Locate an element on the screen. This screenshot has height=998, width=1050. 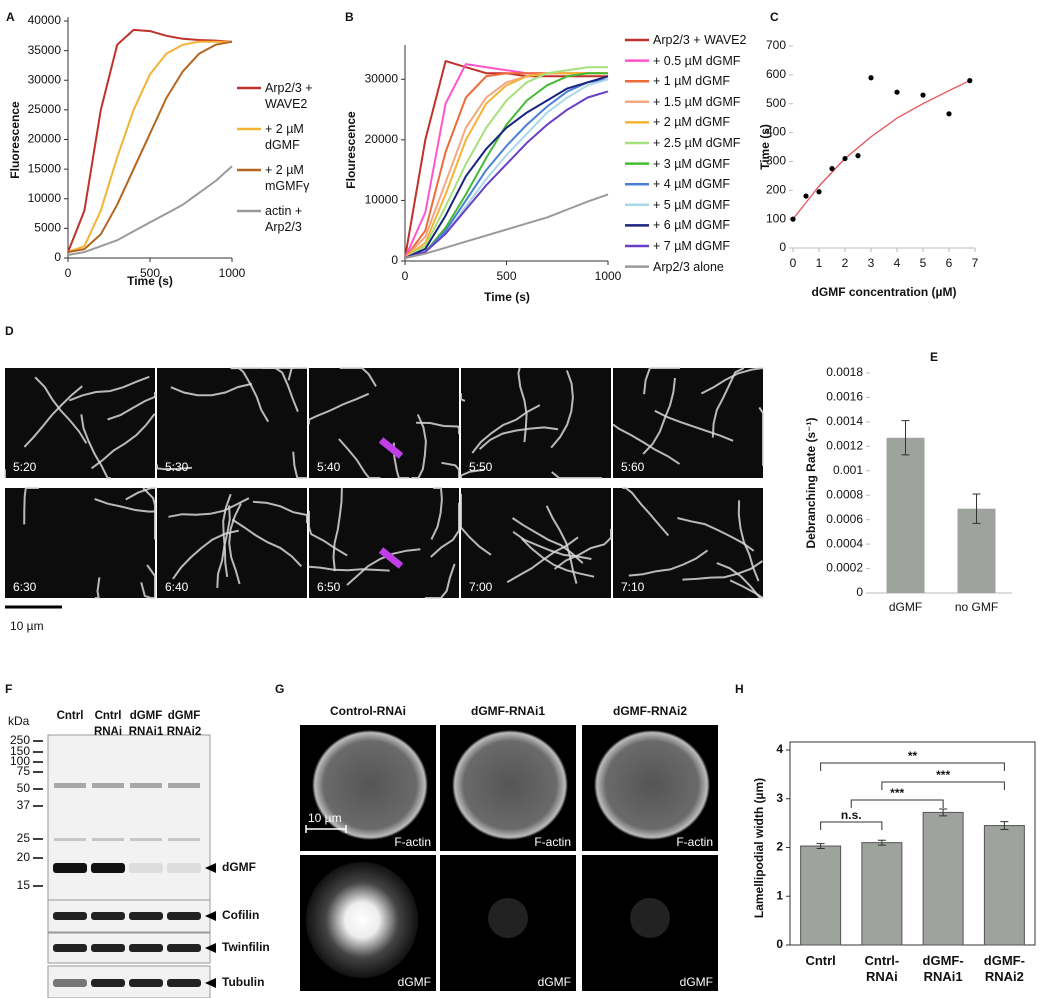
x-tick-label: 1000 is located at coordinates (232, 273).